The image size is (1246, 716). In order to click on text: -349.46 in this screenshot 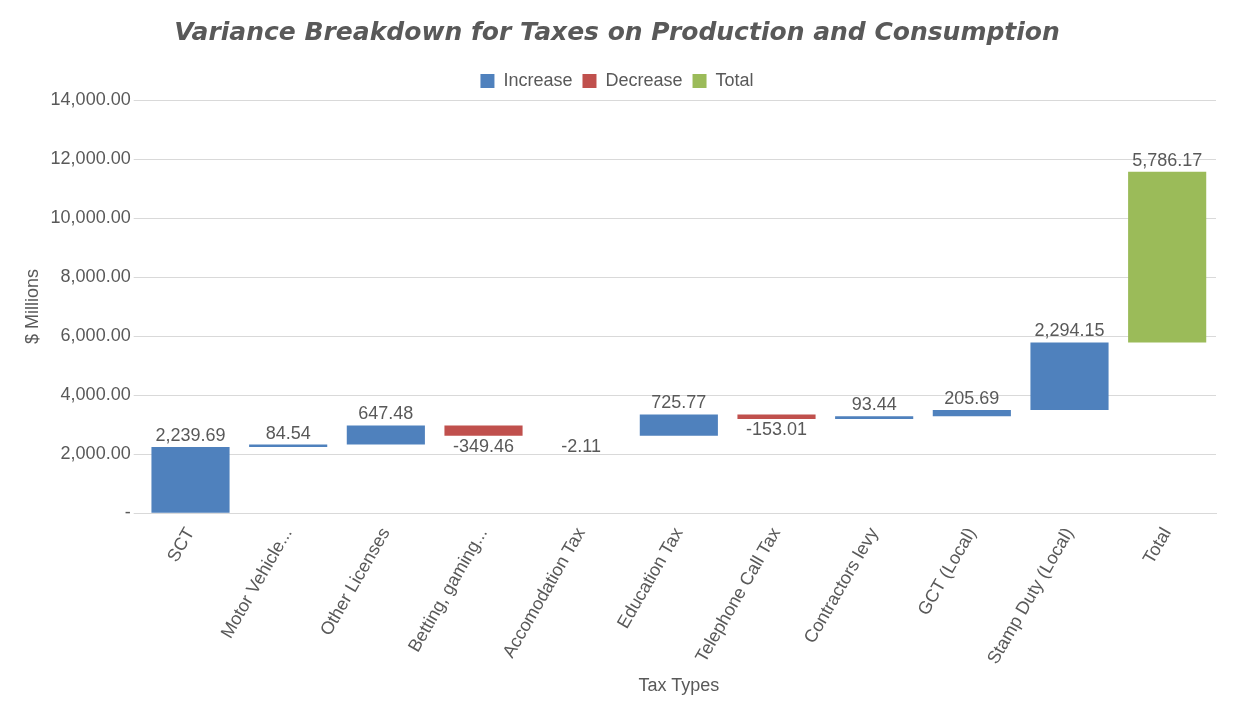, I will do `click(483, 445)`.